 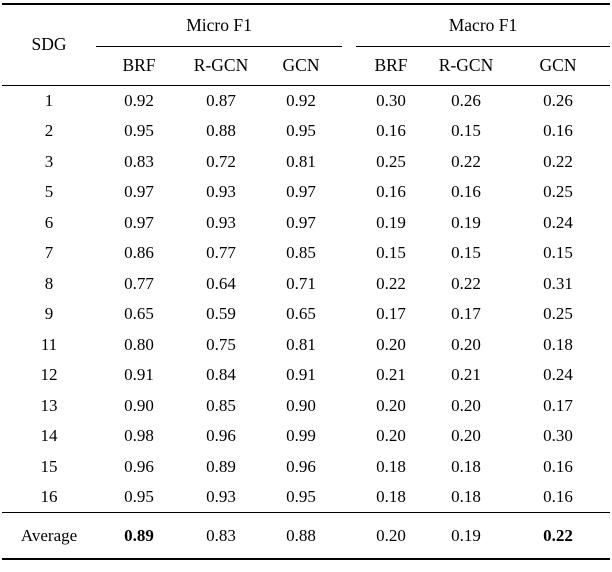 I want to click on table-row: 3 0.83 0.72 0.81 0.25 0.22 0.22, so click(x=306, y=161).